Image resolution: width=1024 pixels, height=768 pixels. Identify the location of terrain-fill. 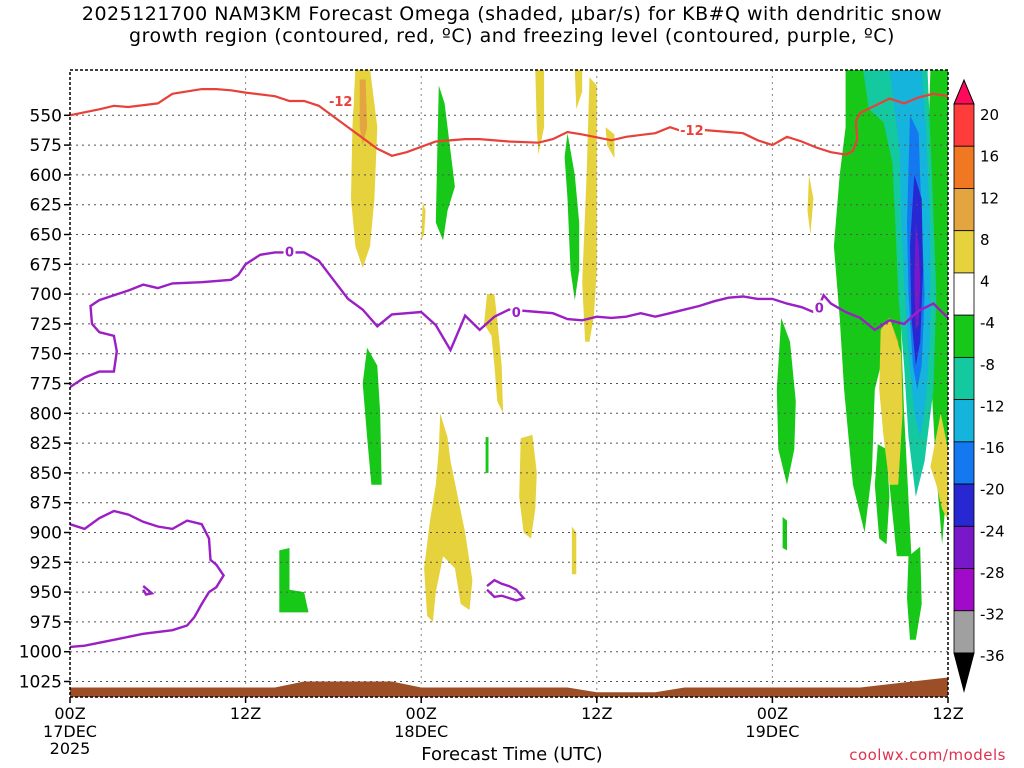
(509, 687).